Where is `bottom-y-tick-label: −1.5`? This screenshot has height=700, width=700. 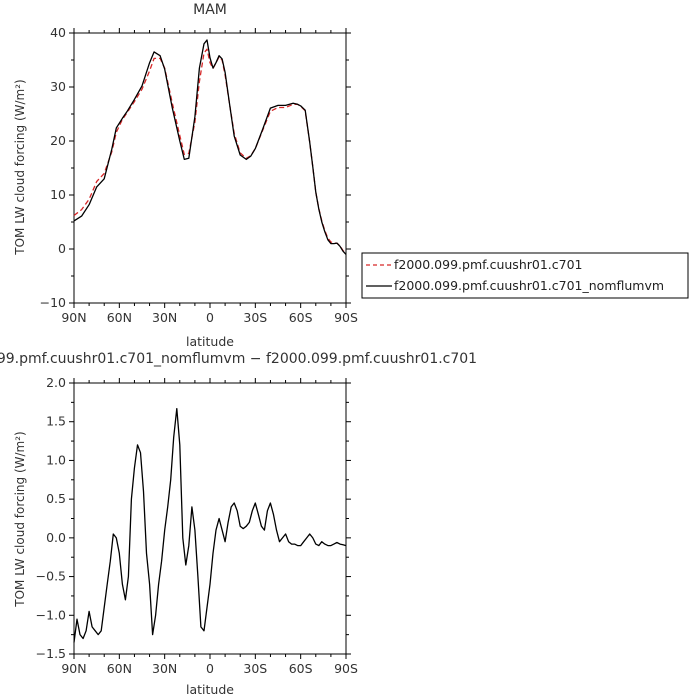
bottom-y-tick-label: −1.5 is located at coordinates (51, 653).